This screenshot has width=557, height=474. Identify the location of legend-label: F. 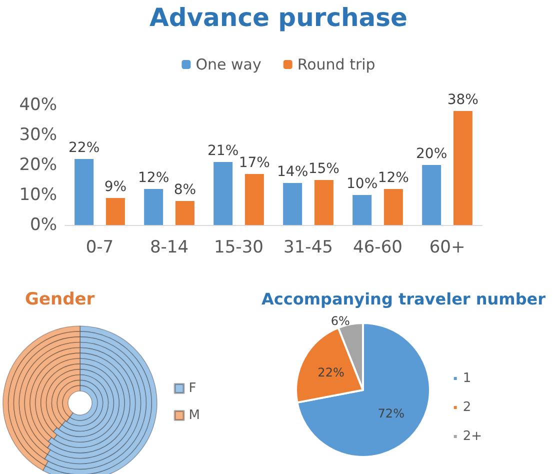
(192, 388).